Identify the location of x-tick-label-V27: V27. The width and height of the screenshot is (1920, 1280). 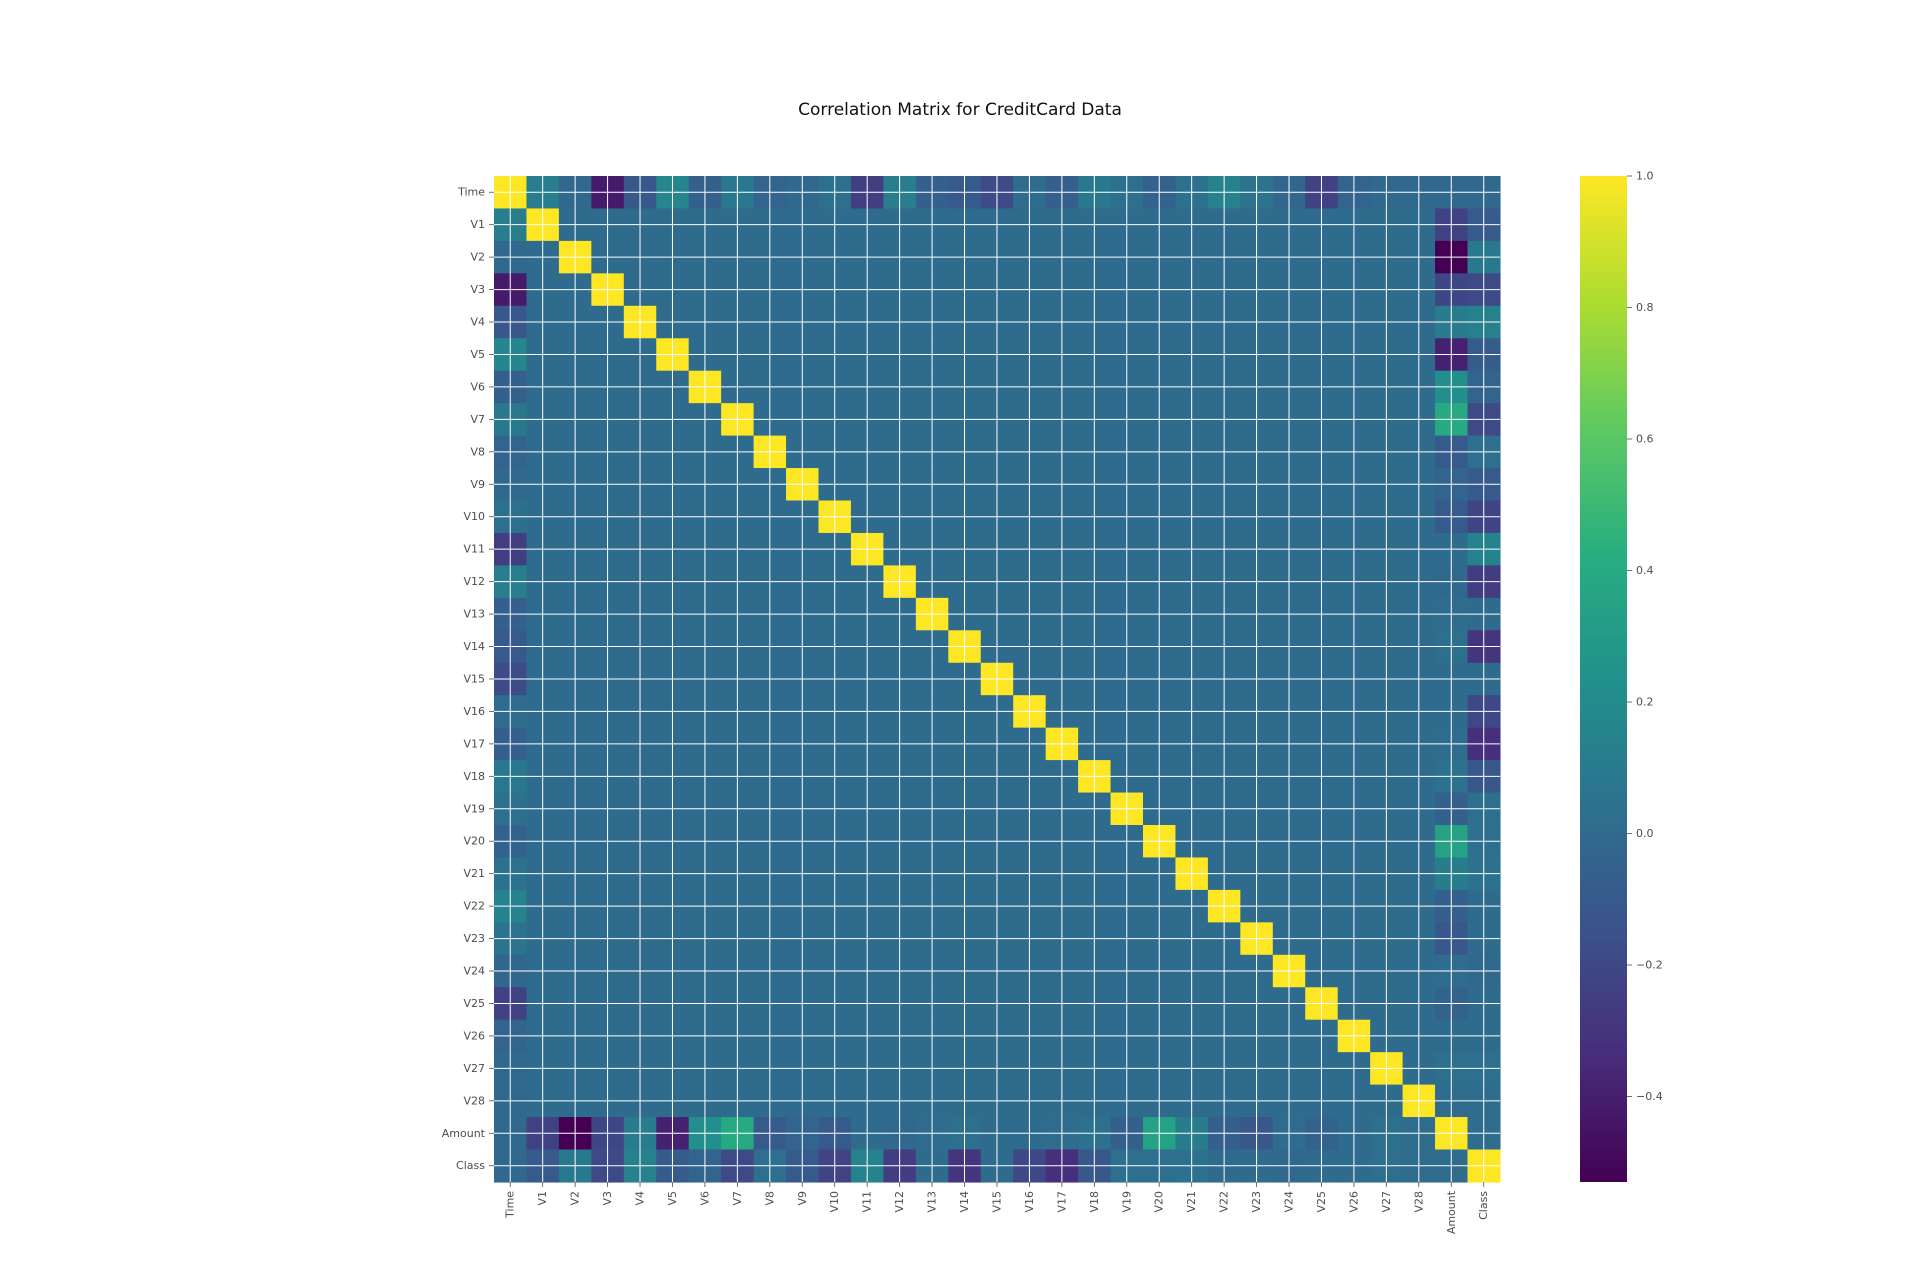
(1386, 1202).